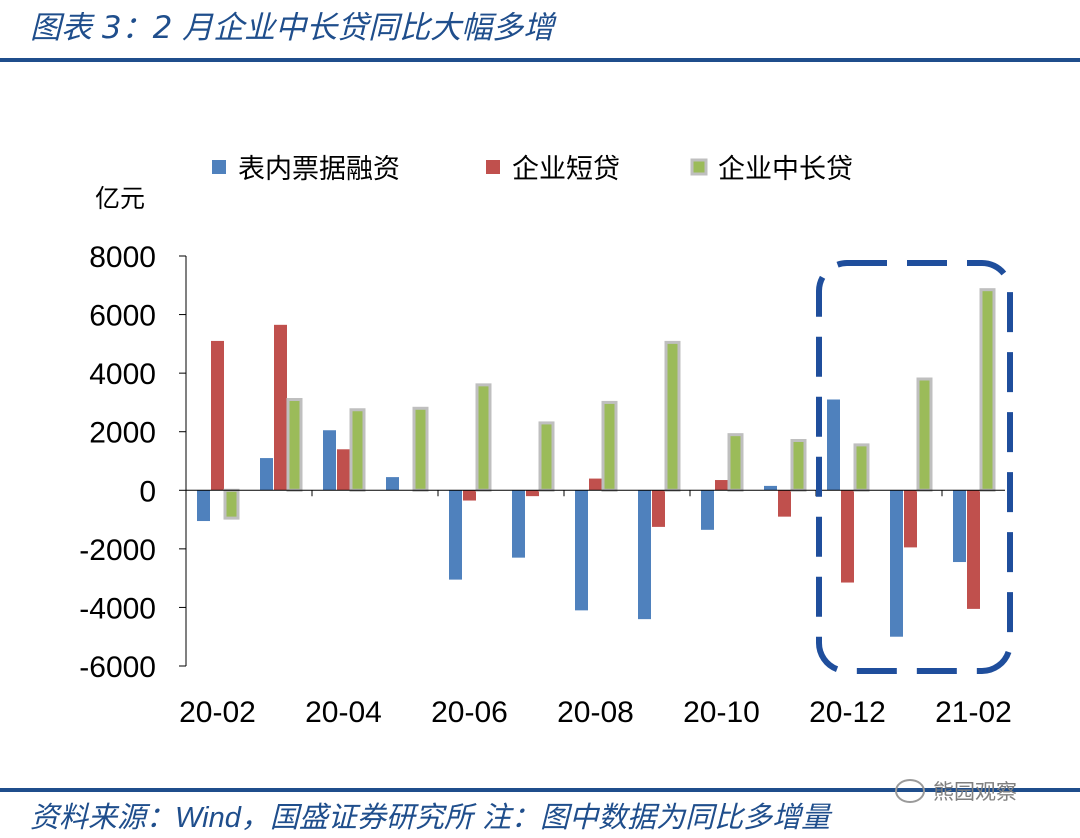 This screenshot has width=1080, height=838. What do you see at coordinates (117, 667) in the screenshot?
I see `y-tick-label: -6000` at bounding box center [117, 667].